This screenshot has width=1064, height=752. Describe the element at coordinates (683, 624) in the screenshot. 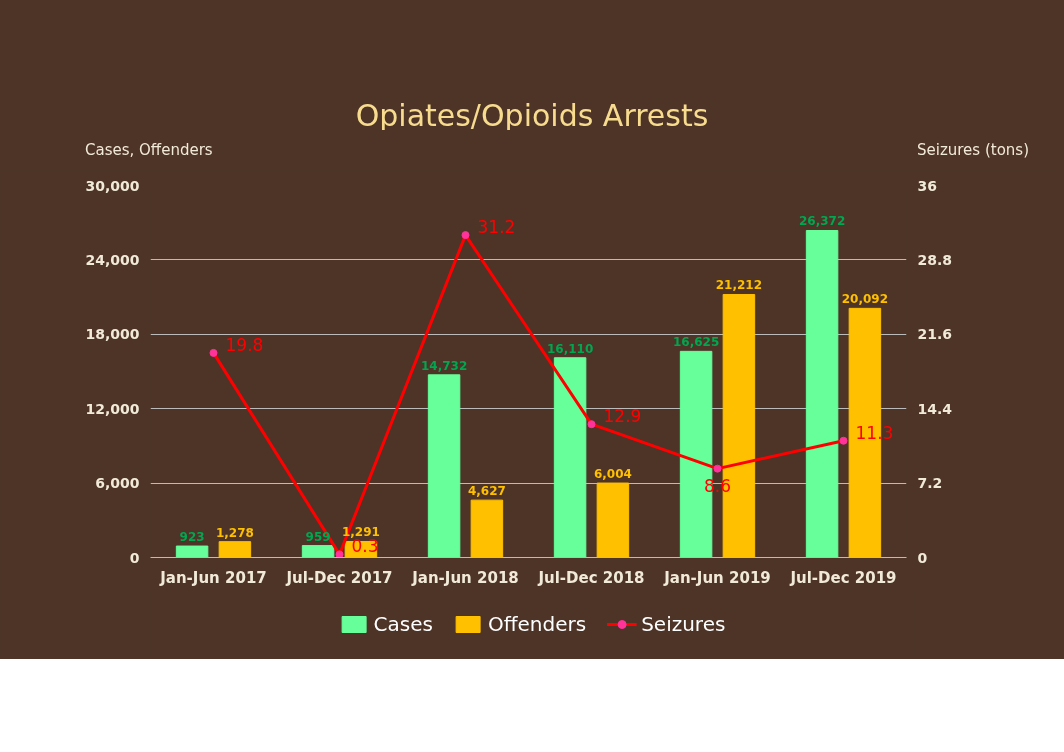

I see `legend-label: Seizures` at that location.